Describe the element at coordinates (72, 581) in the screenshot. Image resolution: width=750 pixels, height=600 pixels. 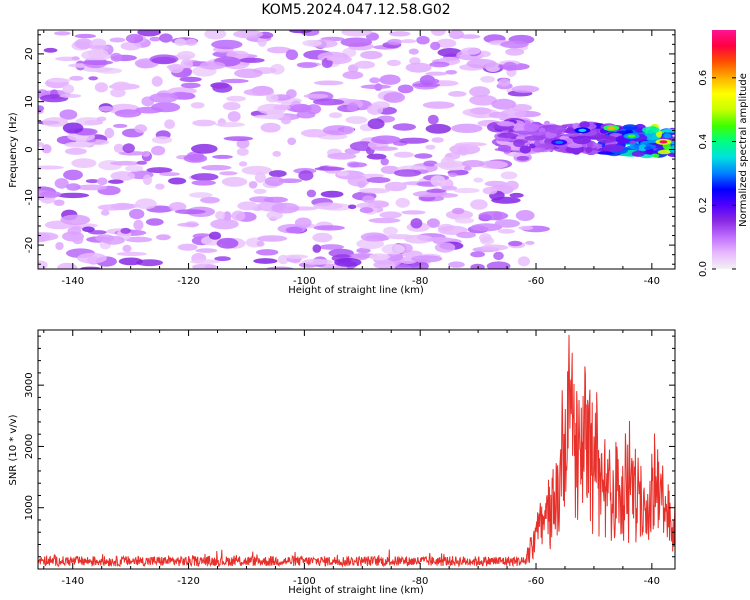
I see `x-tick-label: -140` at that location.